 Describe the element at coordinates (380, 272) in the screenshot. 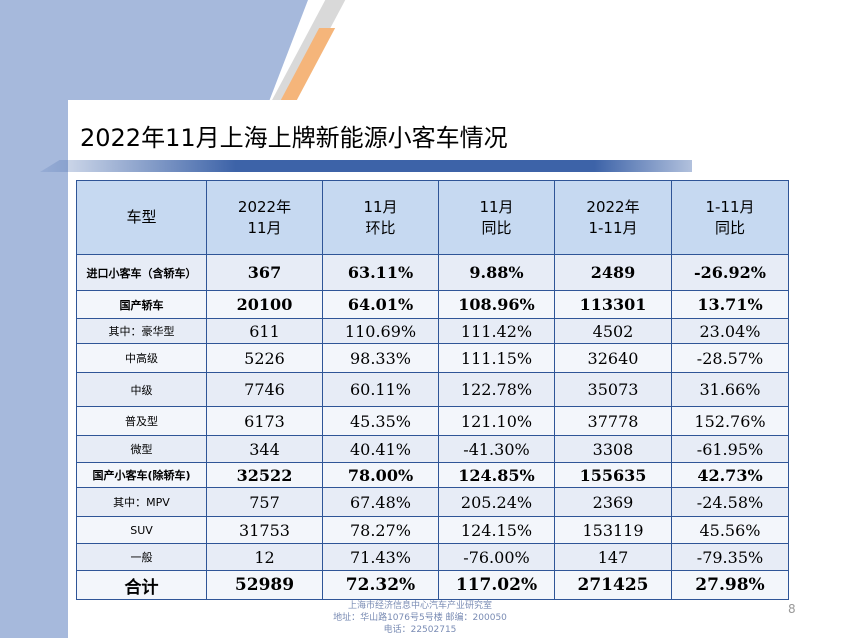

I see `value-cell: 63.11%` at that location.